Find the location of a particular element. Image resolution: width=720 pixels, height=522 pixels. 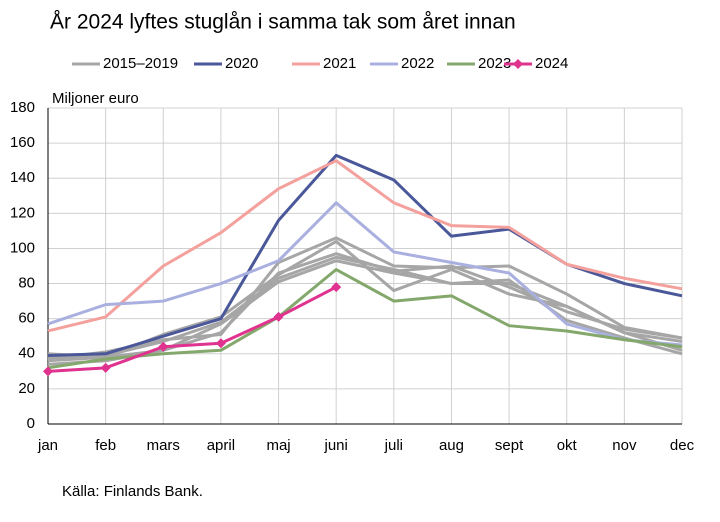

y-tick-label: 40 is located at coordinates (26, 353).